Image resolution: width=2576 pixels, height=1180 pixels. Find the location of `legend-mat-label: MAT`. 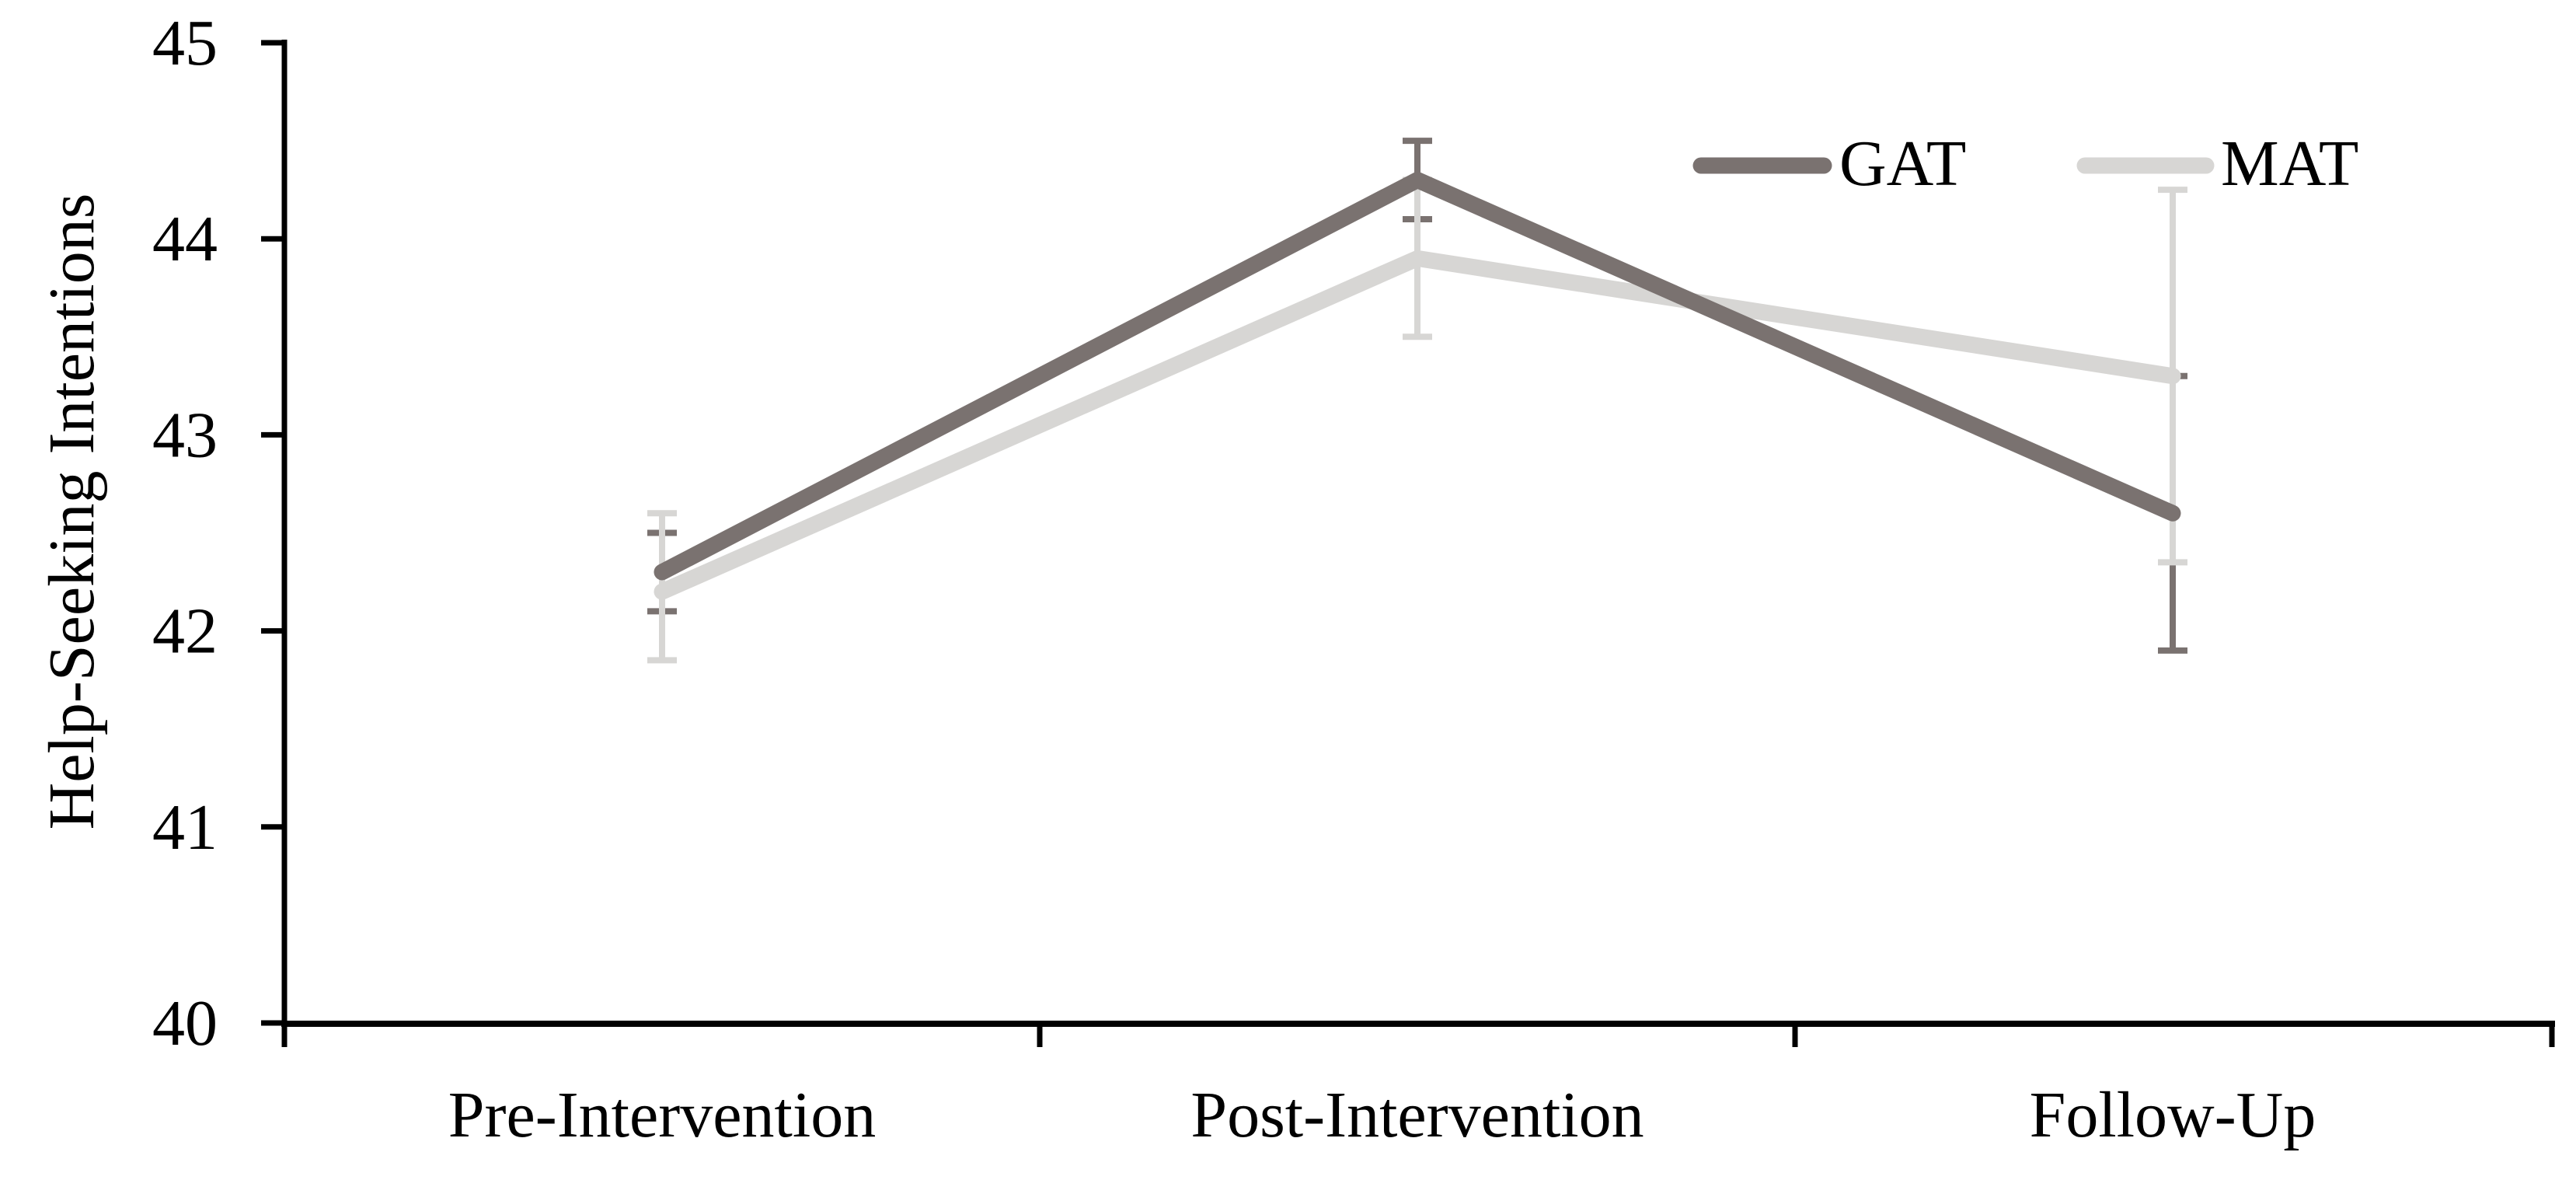

legend-mat-label: MAT is located at coordinates (2289, 163).